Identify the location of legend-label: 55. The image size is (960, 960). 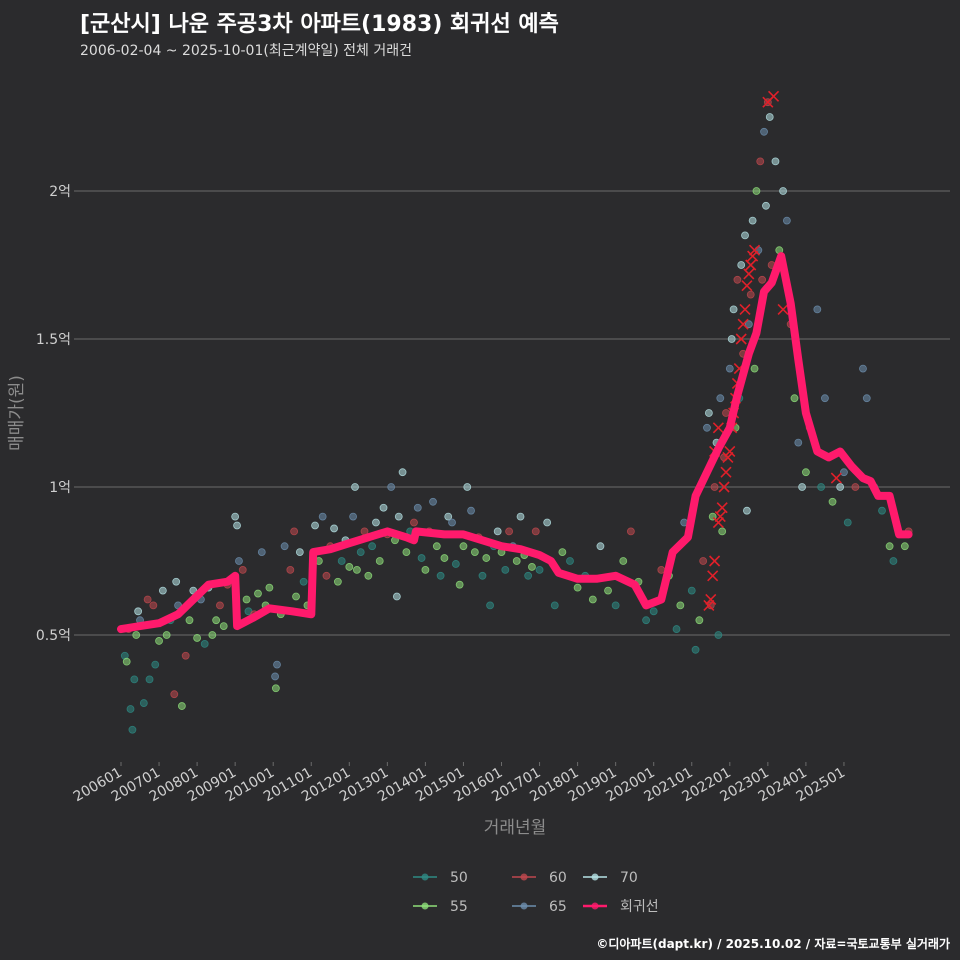
(459, 907).